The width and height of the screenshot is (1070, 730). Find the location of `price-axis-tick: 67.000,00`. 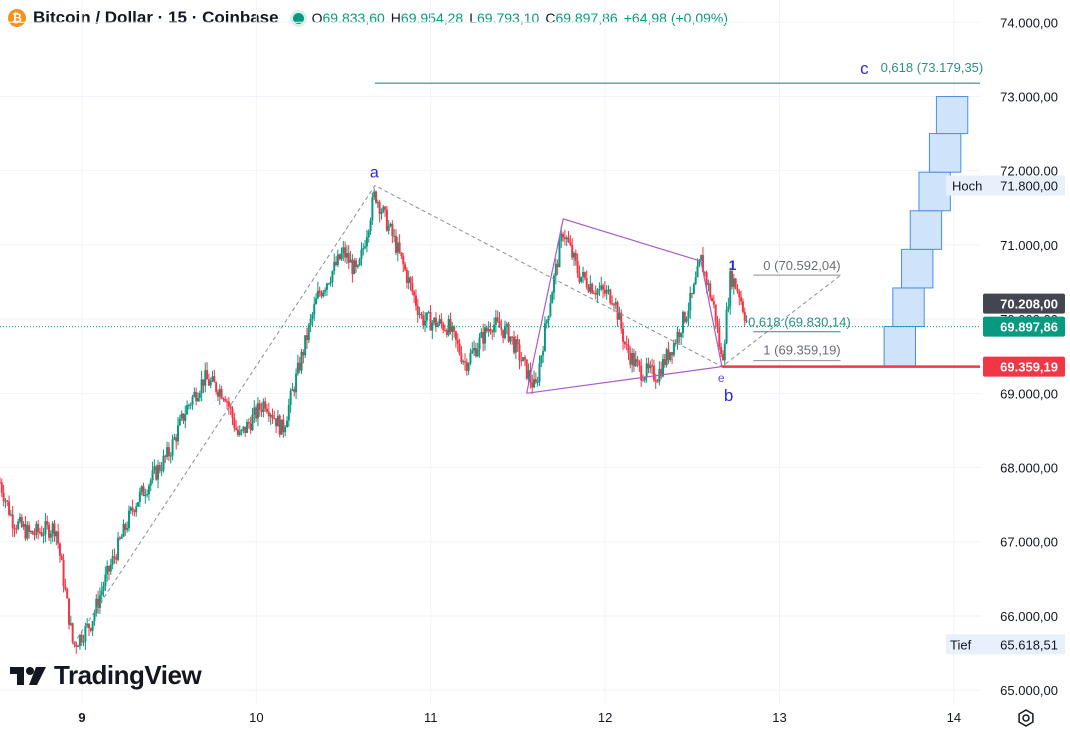

price-axis-tick: 67.000,00 is located at coordinates (1029, 542).